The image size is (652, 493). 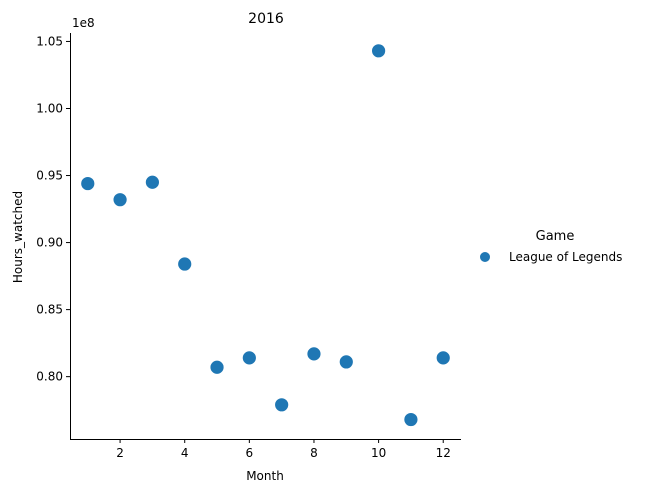 I want to click on x-tick-label: 2, so click(x=120, y=453).